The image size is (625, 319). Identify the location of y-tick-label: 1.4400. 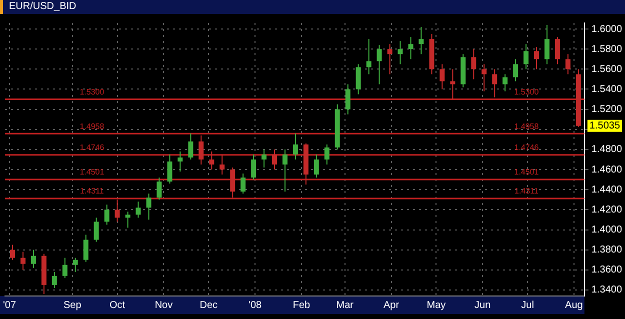
(606, 190).